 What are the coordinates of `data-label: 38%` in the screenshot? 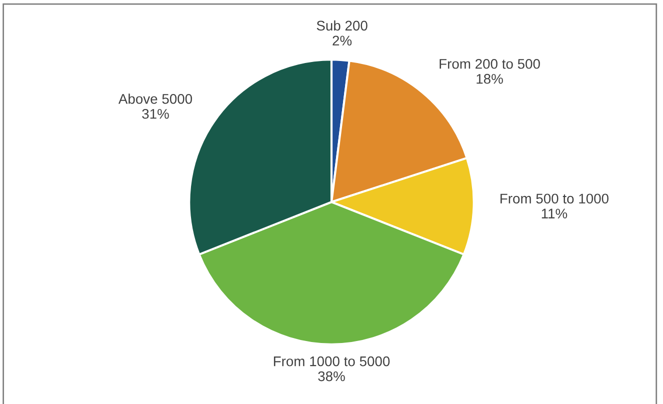 It's located at (331, 376).